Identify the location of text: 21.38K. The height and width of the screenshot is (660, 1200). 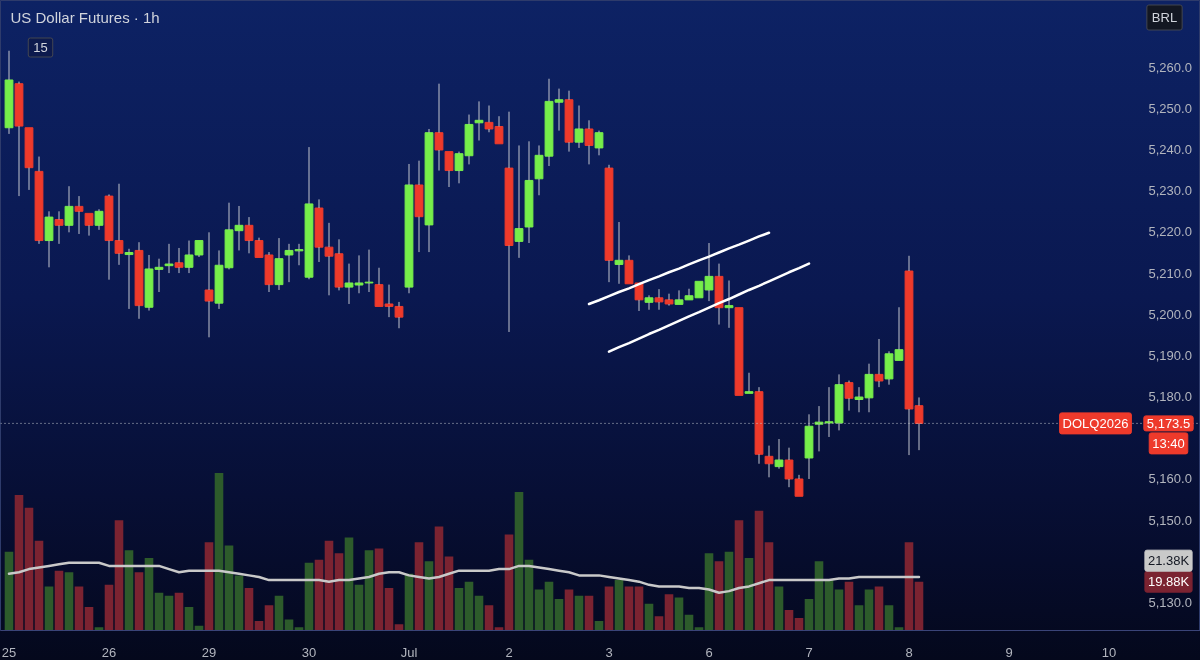
(1168, 561).